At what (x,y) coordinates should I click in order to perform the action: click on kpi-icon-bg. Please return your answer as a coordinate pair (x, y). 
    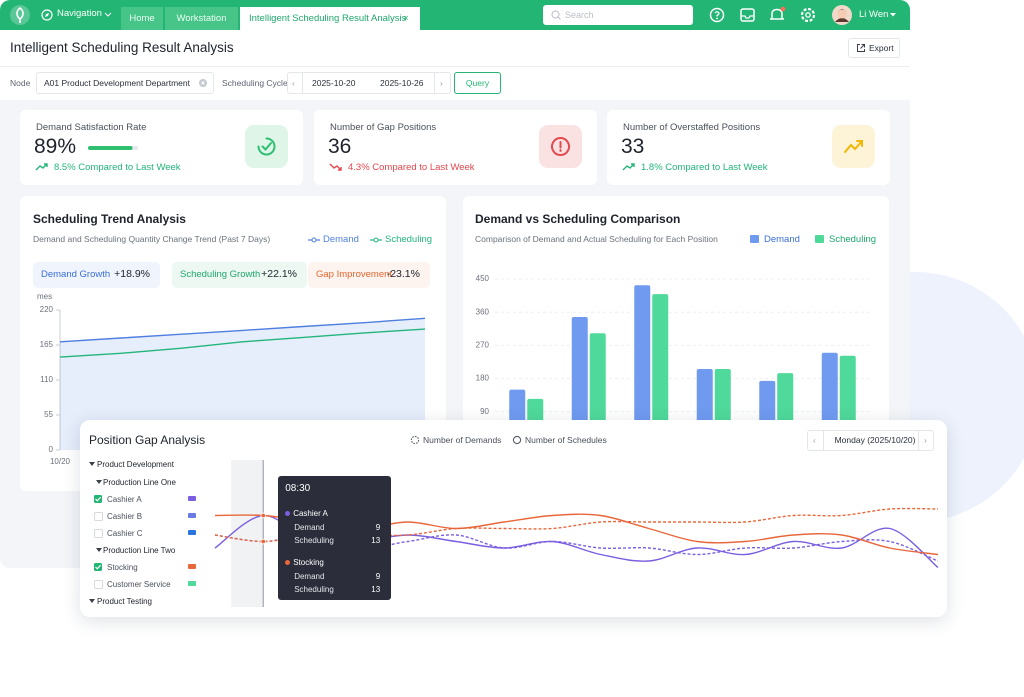
    Looking at the image, I should click on (266, 146).